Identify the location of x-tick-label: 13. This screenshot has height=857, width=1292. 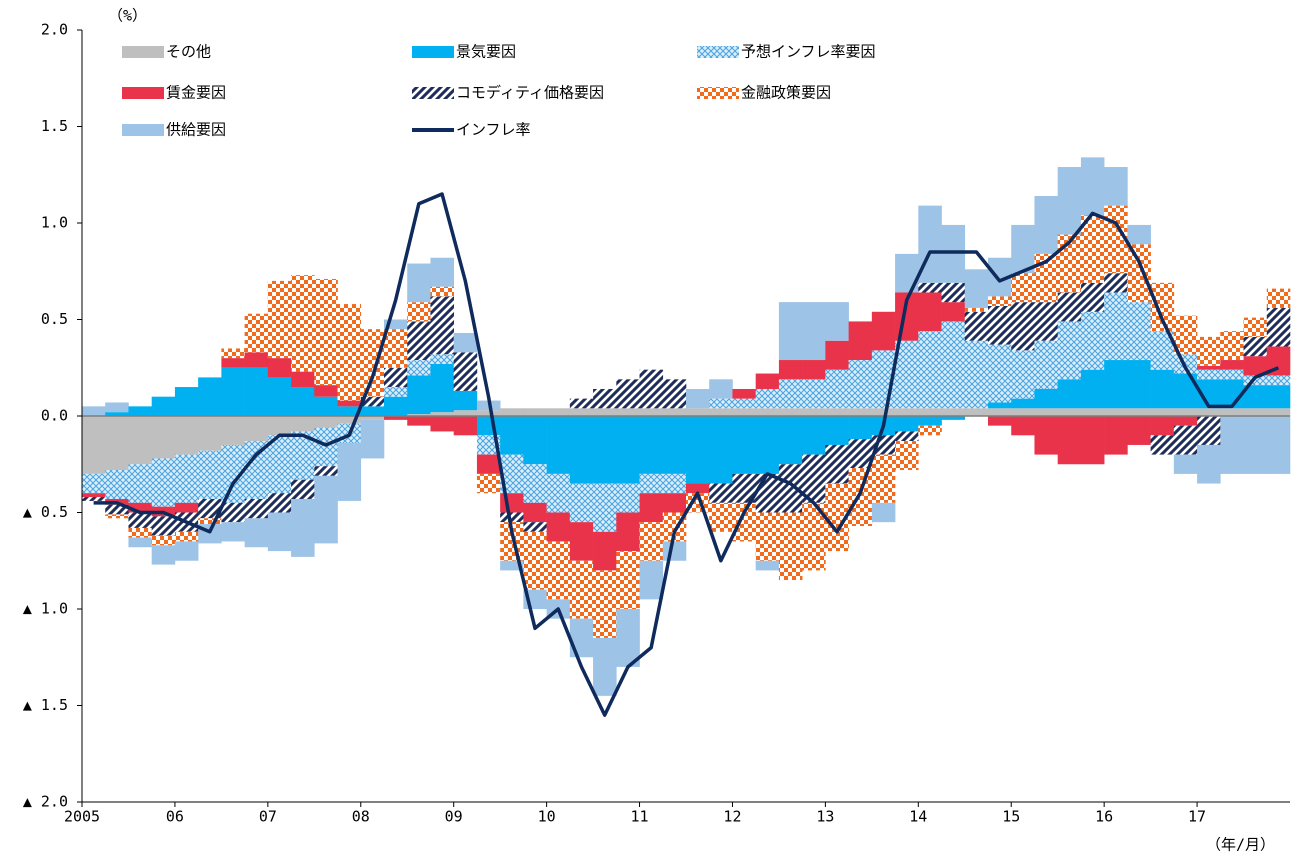
(825, 817).